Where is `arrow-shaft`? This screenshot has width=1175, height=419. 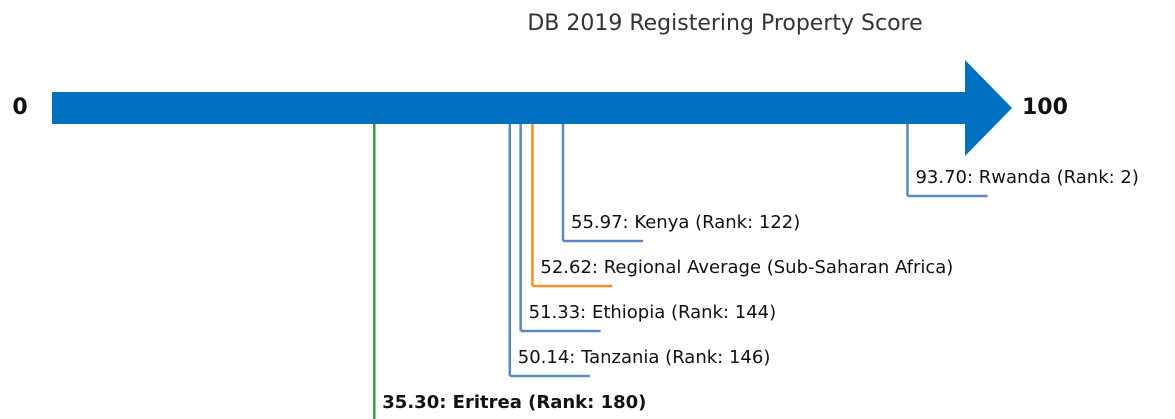 arrow-shaft is located at coordinates (508, 108).